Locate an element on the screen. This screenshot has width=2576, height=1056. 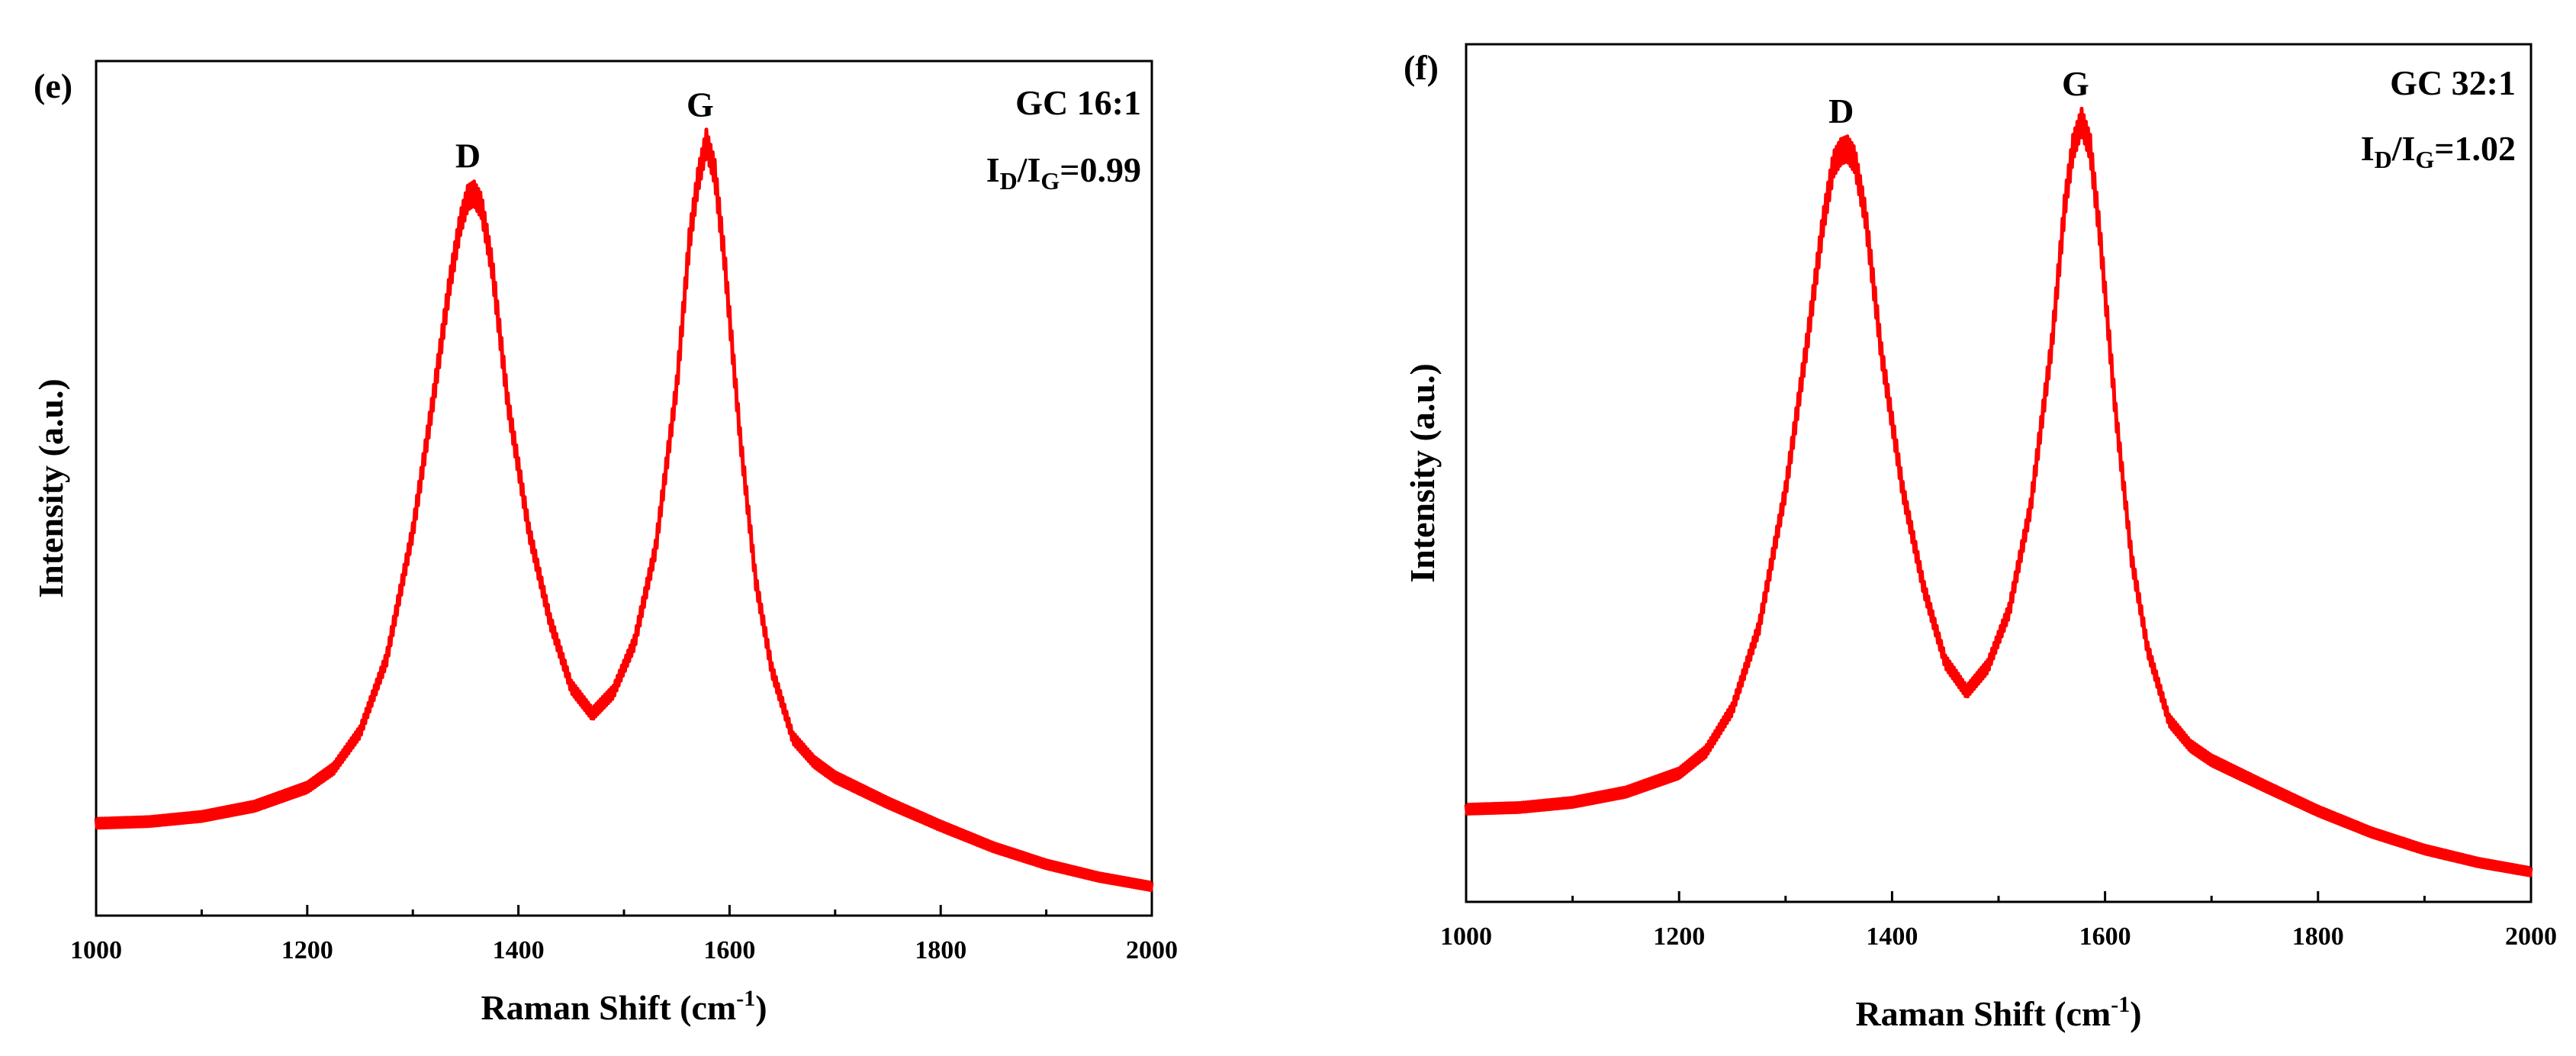
panel-label: (e) is located at coordinates (53, 85).